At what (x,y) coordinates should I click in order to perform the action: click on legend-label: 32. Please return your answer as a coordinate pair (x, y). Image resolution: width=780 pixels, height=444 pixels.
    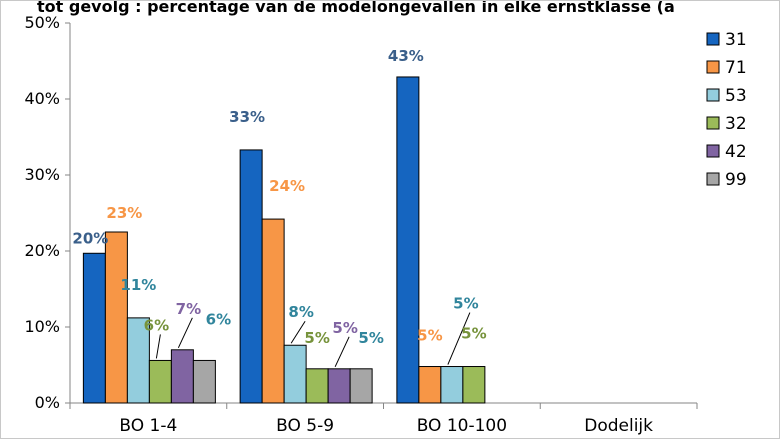
    Looking at the image, I should click on (736, 124).